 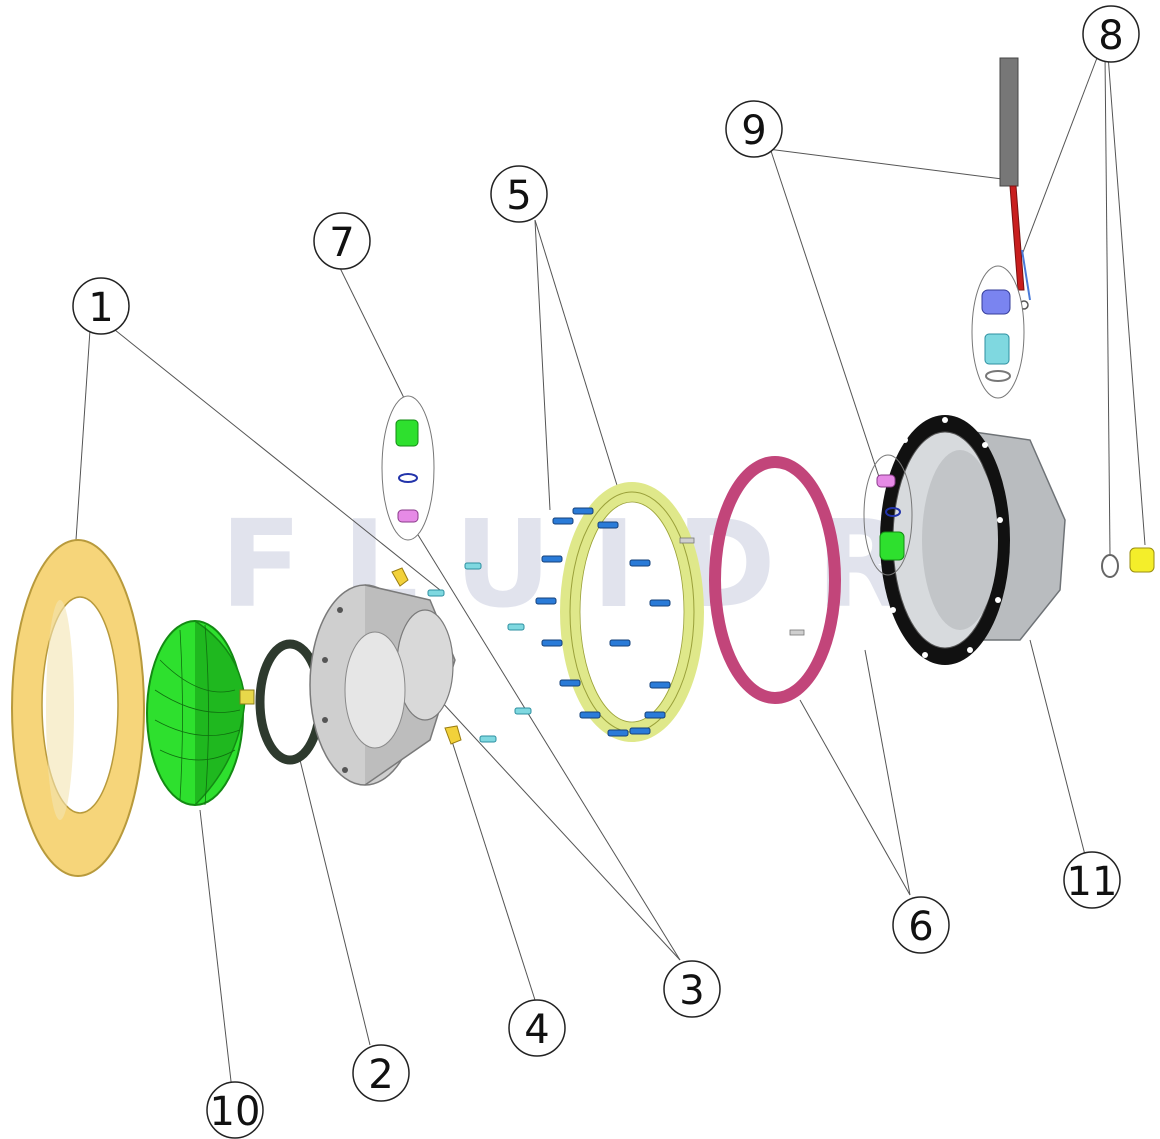 I want to click on part-3-niche-body, so click(x=382, y=685).